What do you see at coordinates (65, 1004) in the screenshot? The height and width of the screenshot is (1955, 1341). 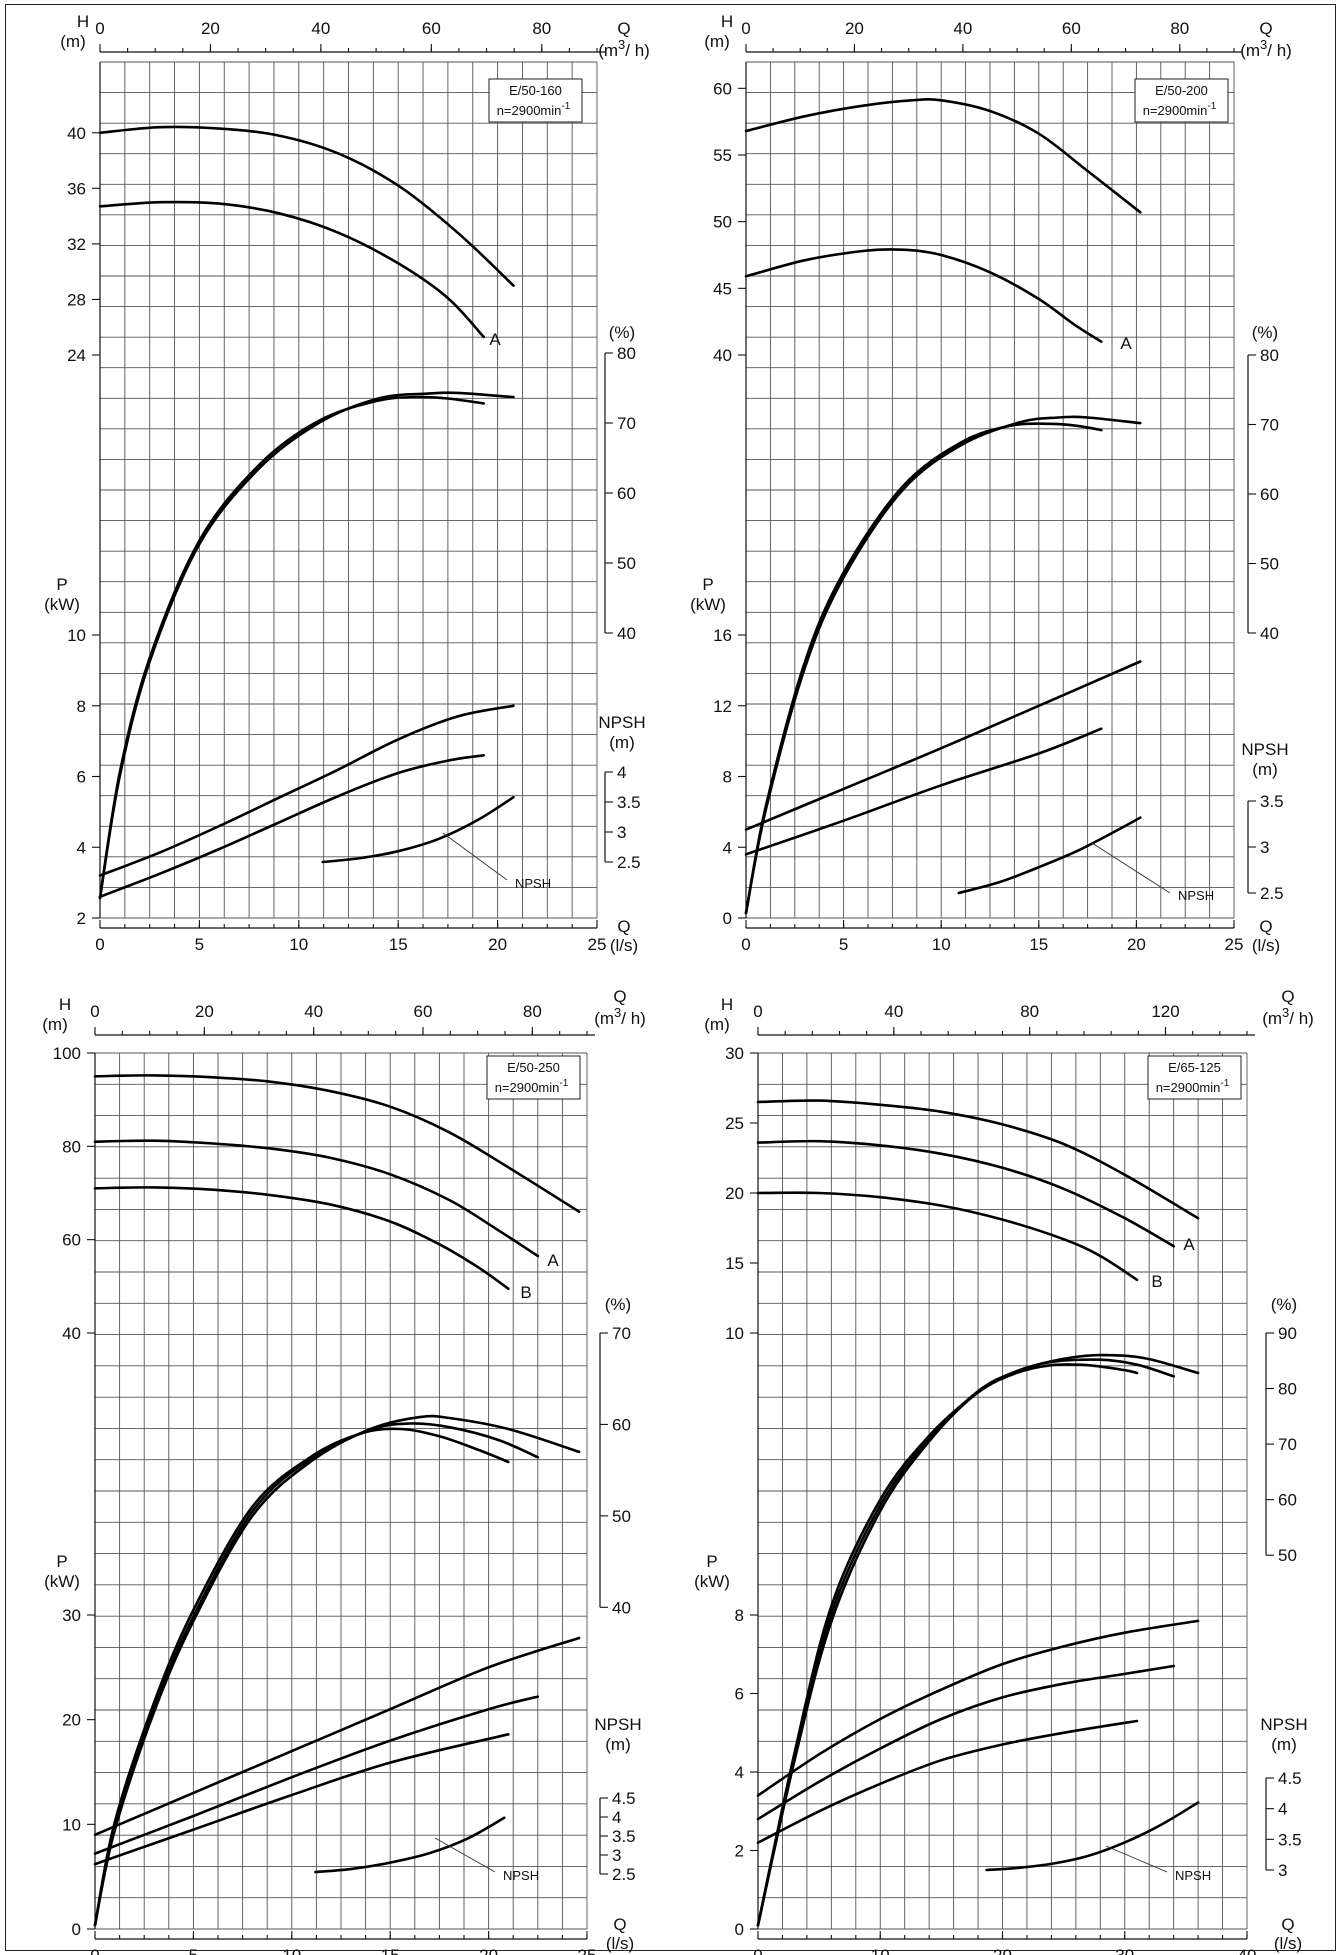 I see `head-axis-label: H` at bounding box center [65, 1004].